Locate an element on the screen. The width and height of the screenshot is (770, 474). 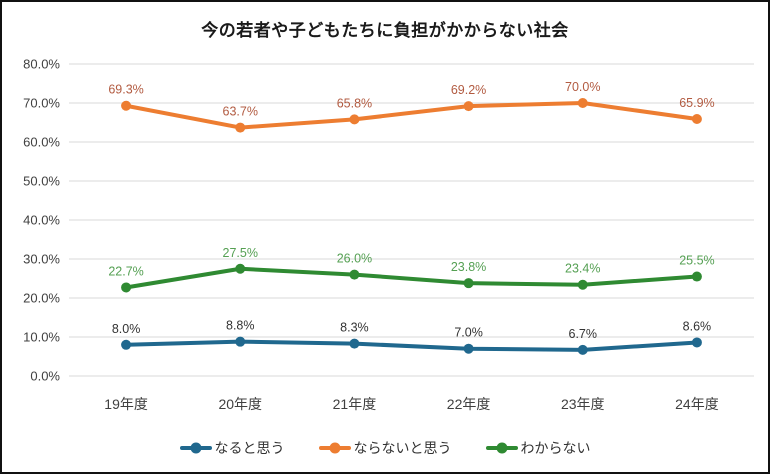
legend-label: なると思う is located at coordinates (249, 448).